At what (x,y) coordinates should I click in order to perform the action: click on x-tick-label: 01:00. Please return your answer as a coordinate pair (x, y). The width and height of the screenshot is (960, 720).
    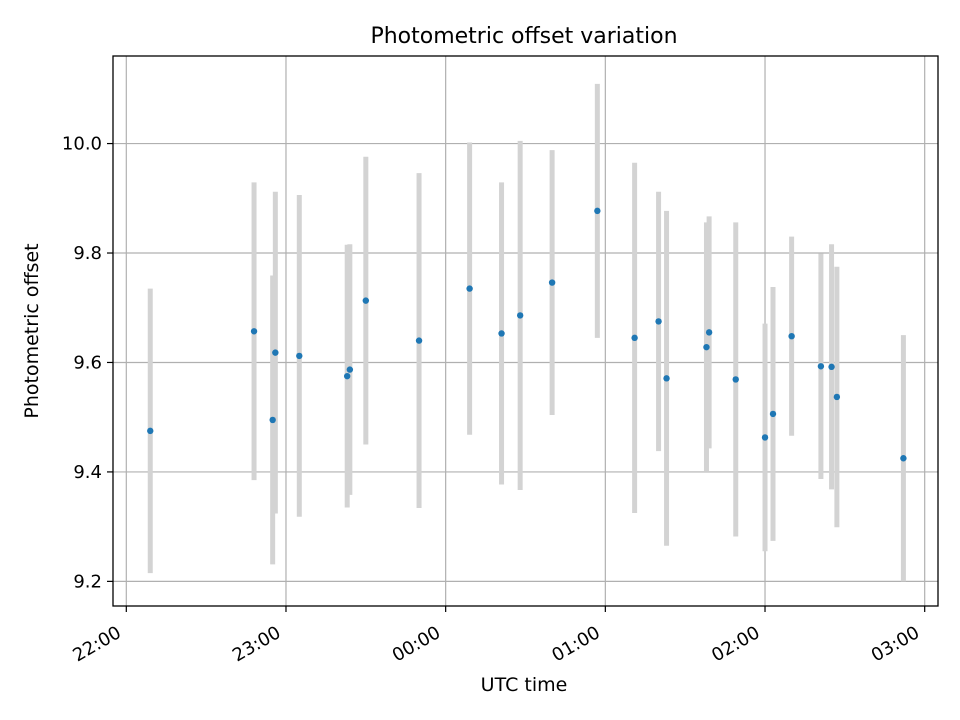
    Looking at the image, I should click on (575, 644).